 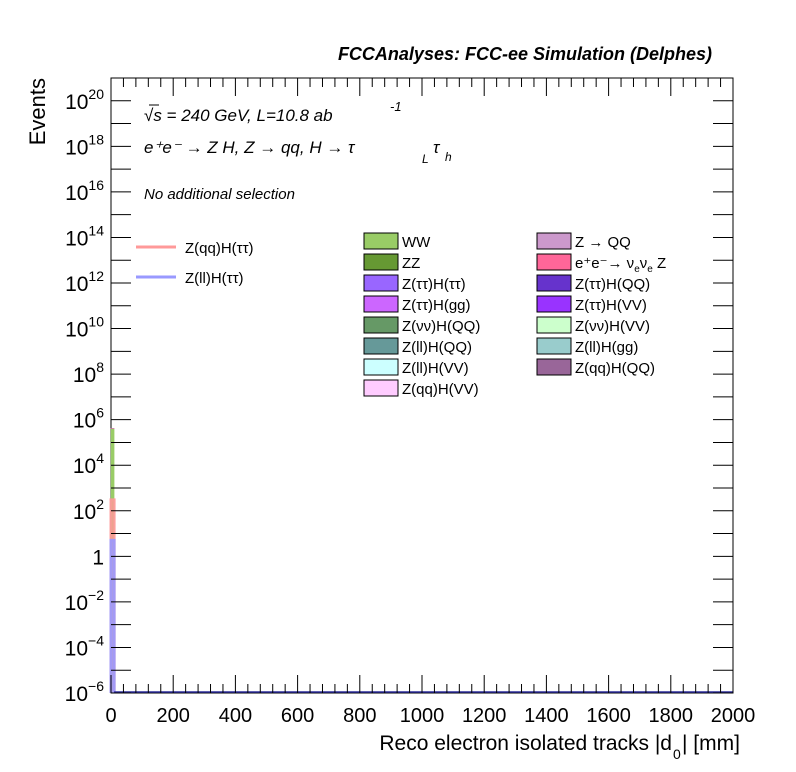 What do you see at coordinates (84, 282) in the screenshot?
I see `y-tick-label: 10¹²` at bounding box center [84, 282].